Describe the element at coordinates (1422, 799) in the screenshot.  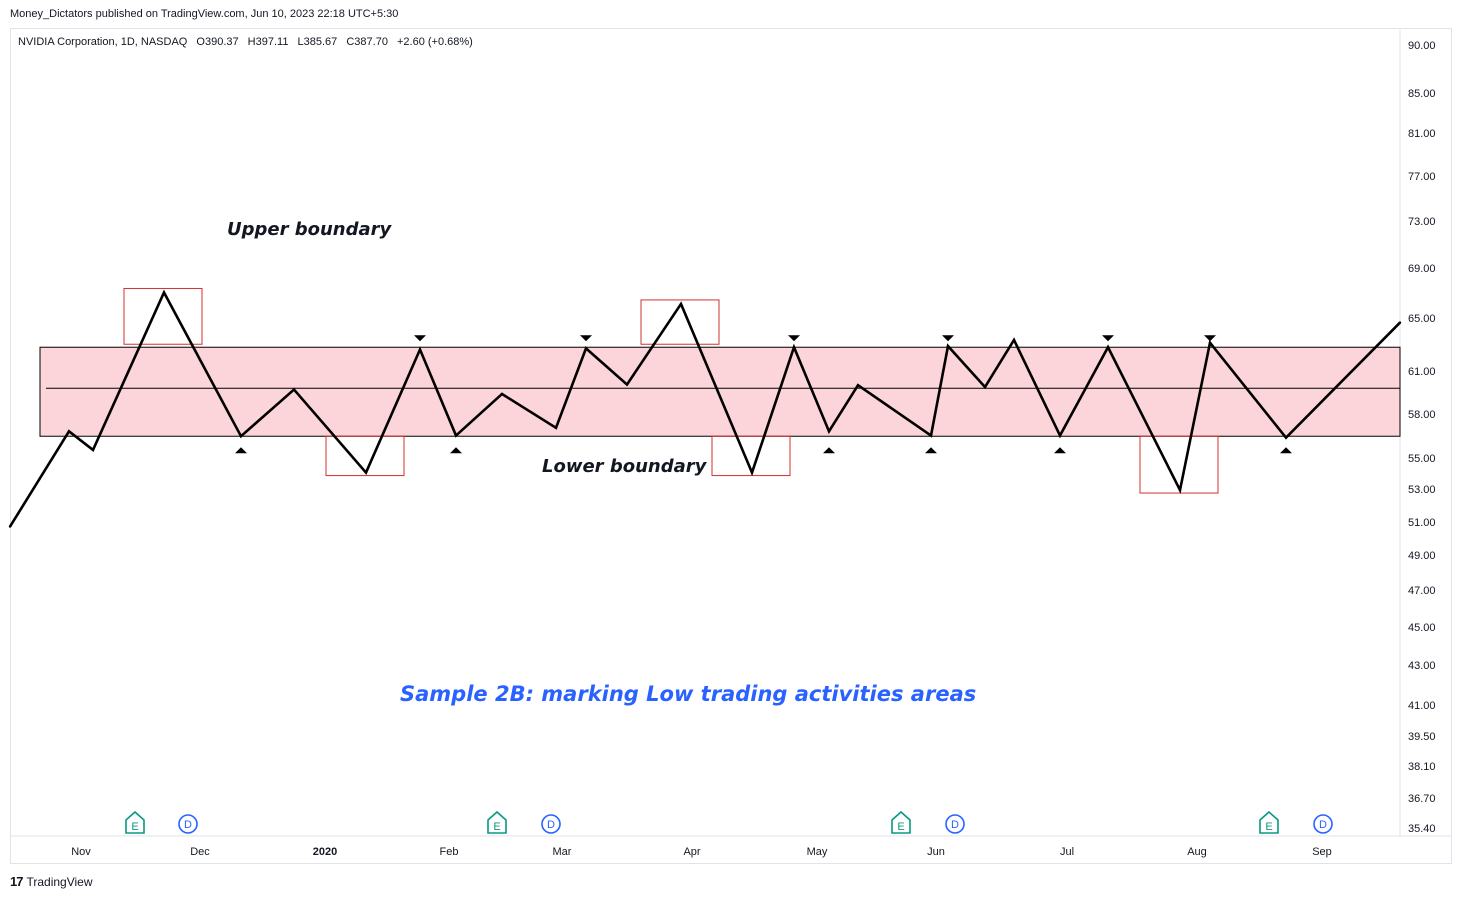
I see `y-tick-label: 36.70` at that location.